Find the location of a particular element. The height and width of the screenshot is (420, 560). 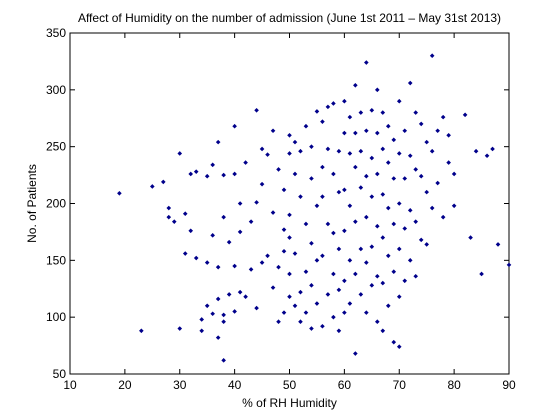

x-tick-label: 70 is located at coordinates (400, 385).